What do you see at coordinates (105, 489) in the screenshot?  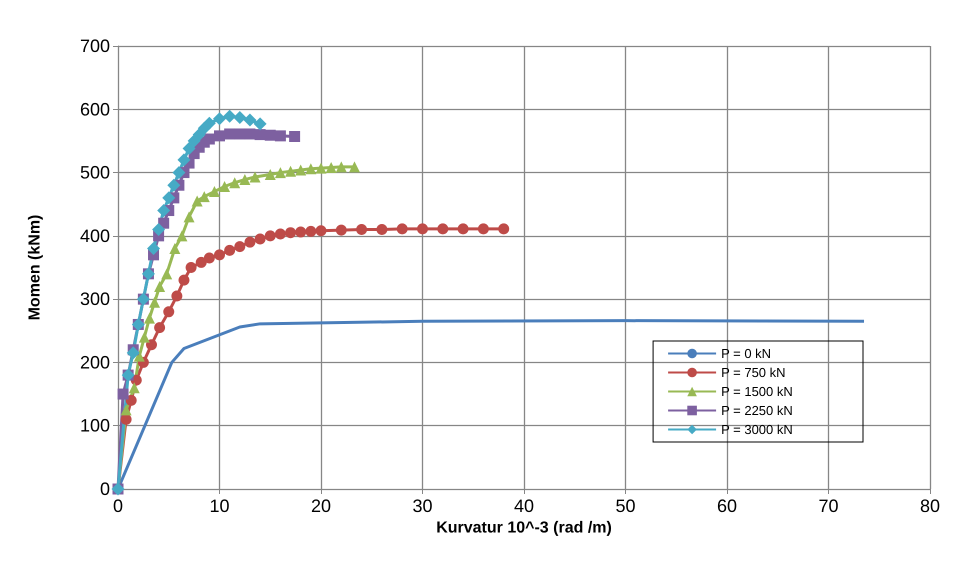 I see `y-tick-label: 0` at bounding box center [105, 489].